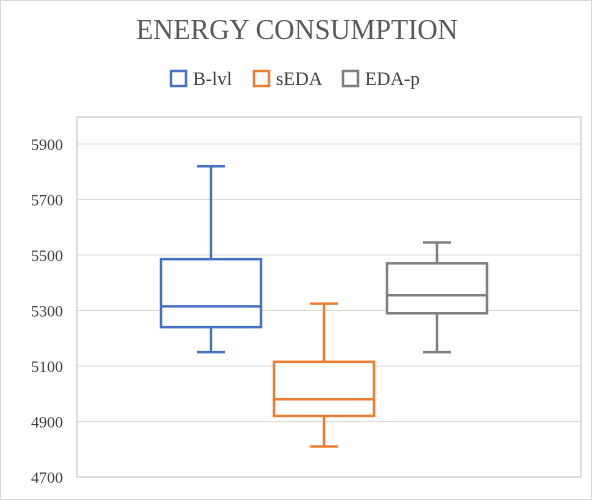 The image size is (592, 501). I want to click on legend-label: sEDA, so click(299, 79).